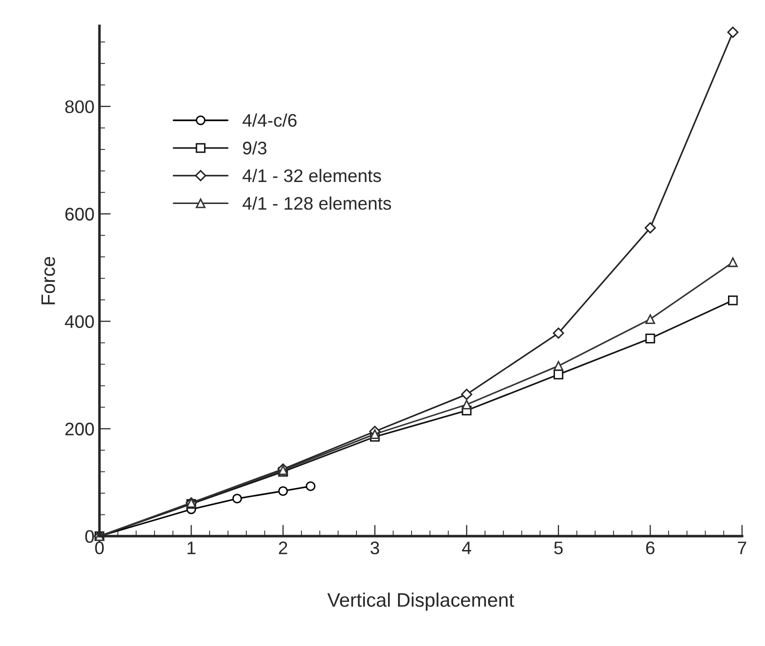 The width and height of the screenshot is (765, 646). I want to click on y-tick-label: 400, so click(79, 321).